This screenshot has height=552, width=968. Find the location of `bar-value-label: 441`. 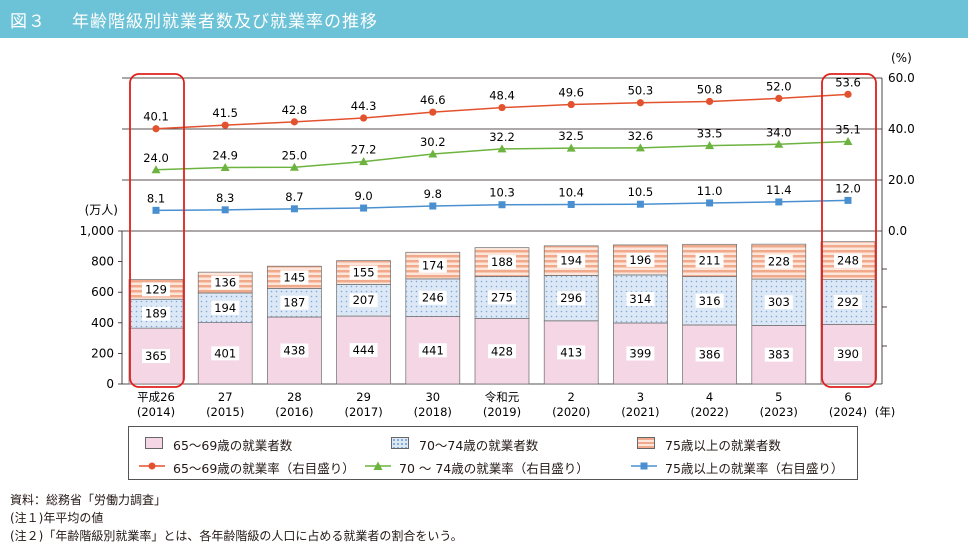

bar-value-label: 441 is located at coordinates (433, 350).